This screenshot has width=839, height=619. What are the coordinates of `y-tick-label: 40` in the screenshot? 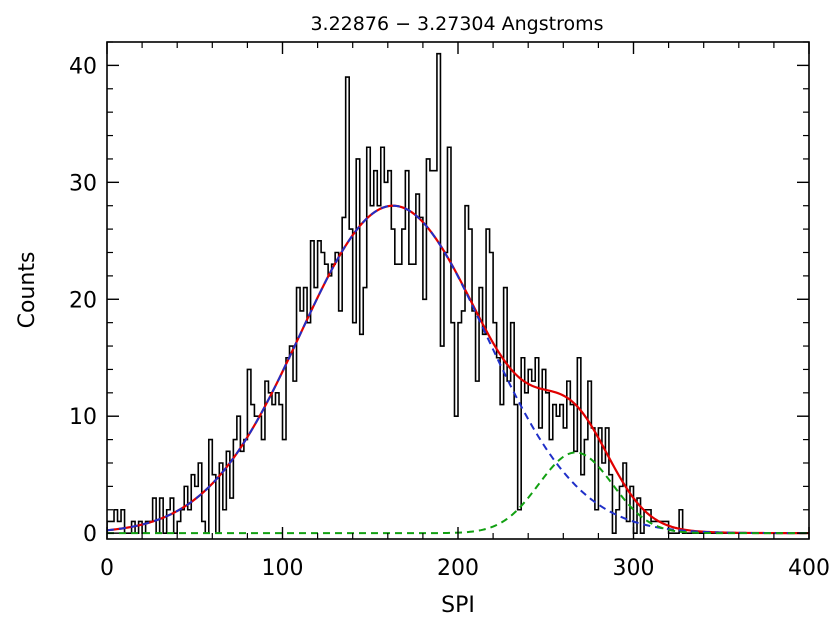 It's located at (83, 66).